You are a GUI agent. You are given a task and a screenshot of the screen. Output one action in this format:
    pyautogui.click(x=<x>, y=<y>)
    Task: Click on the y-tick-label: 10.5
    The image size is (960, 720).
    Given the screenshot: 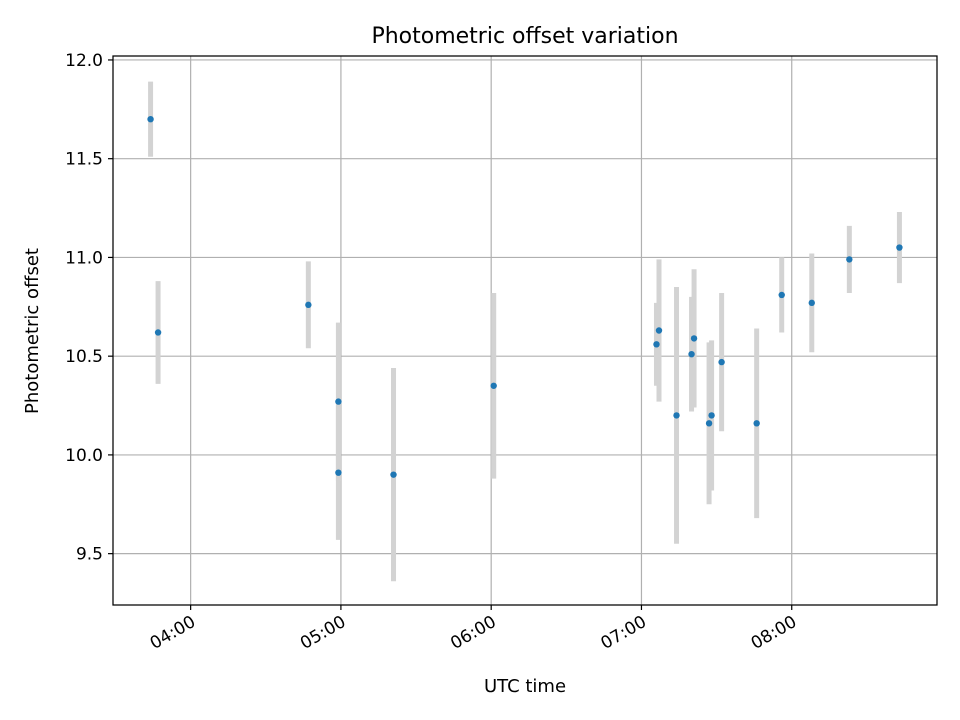 What is the action you would take?
    pyautogui.click(x=84, y=357)
    